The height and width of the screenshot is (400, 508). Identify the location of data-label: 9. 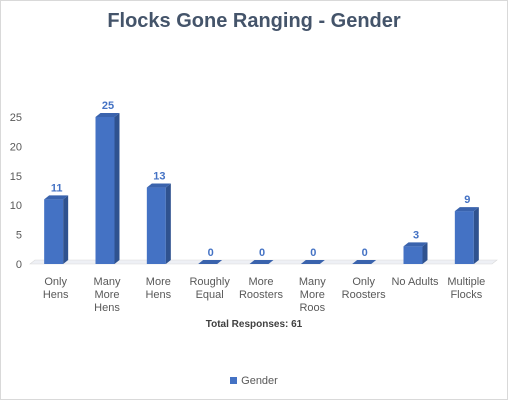
(467, 200).